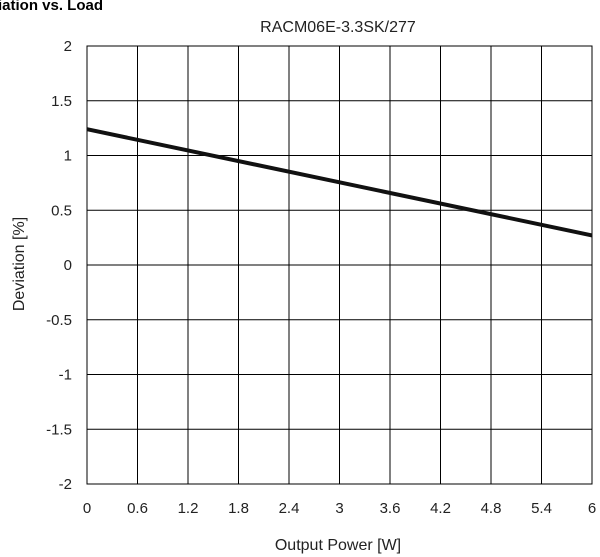 This screenshot has height=557, width=600. Describe the element at coordinates (137, 508) in the screenshot. I see `x-tick-label: 0.6` at that location.